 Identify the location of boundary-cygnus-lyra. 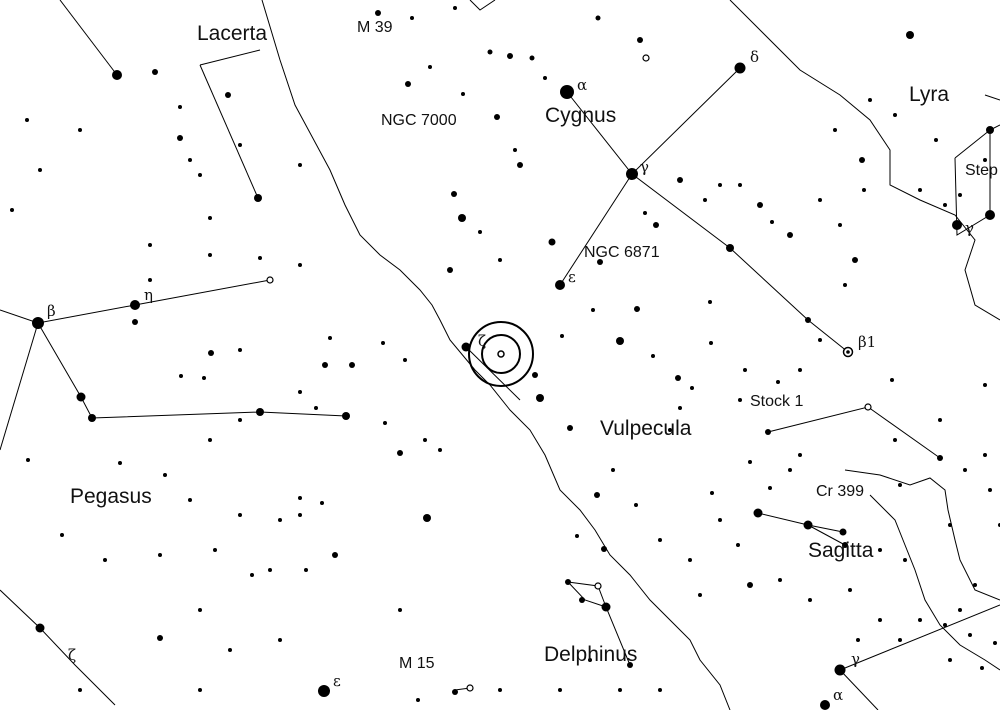
(864, 160).